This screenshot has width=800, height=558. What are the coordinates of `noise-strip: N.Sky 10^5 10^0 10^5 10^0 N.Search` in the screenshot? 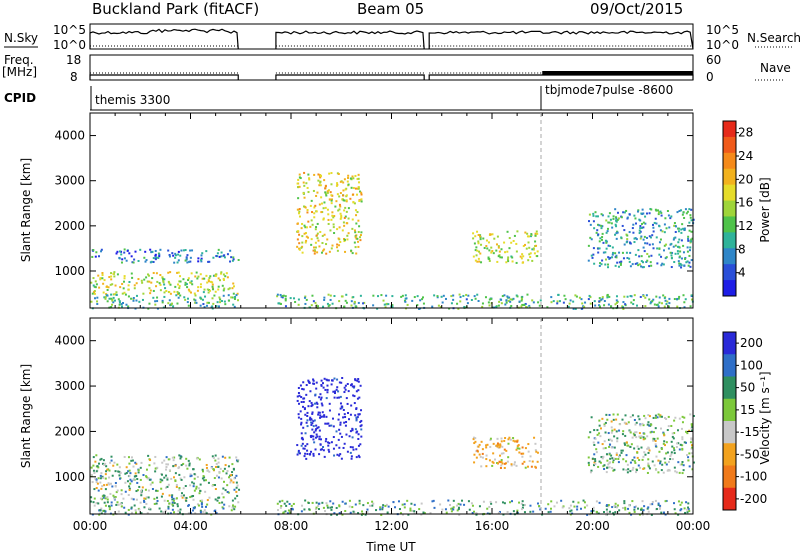 It's located at (402, 37).